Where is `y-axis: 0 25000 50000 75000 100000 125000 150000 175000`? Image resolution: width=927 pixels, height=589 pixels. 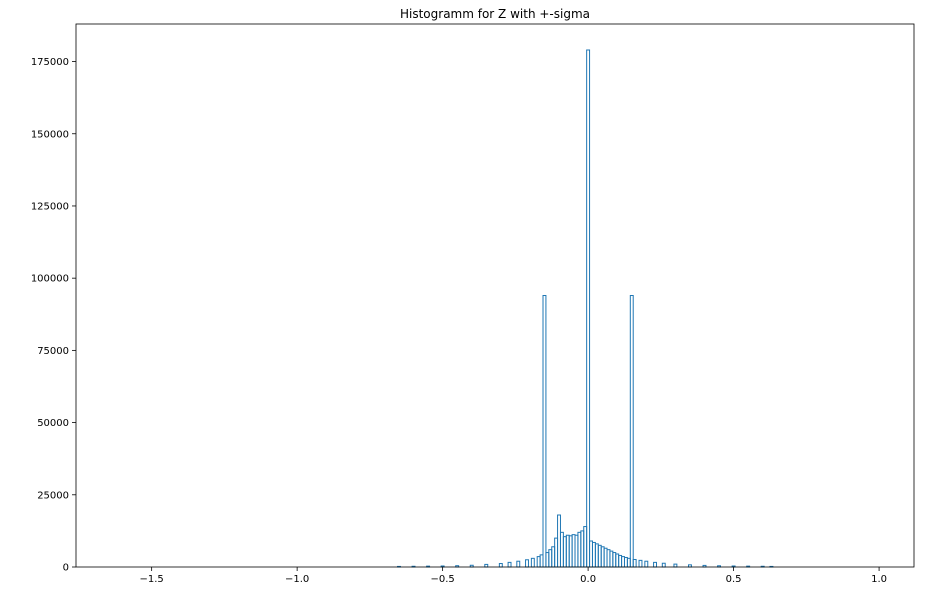 y-axis: 0 25000 50000 75000 100000 125000 150000 175000 is located at coordinates (53, 315).